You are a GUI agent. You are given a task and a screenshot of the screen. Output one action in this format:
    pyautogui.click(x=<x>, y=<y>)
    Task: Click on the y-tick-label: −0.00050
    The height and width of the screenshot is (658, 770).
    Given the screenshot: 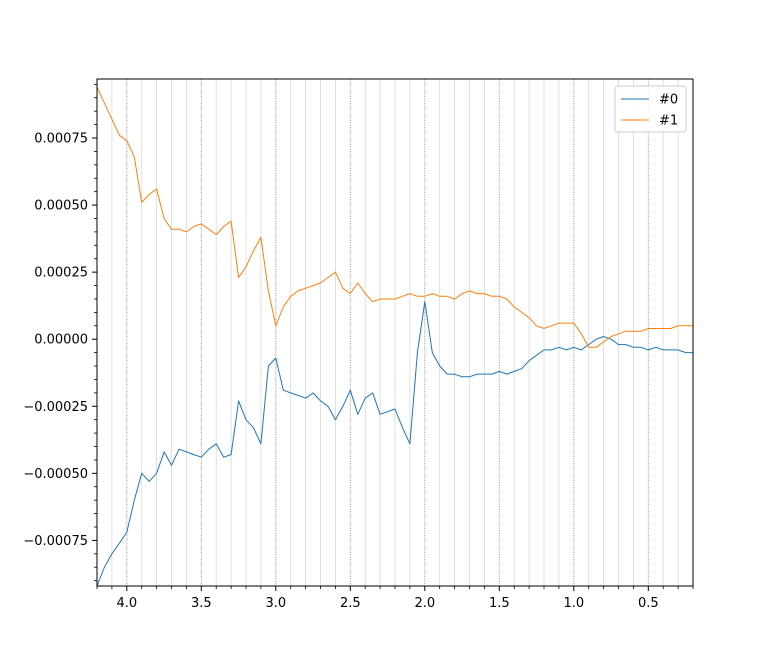 What is the action you would take?
    pyautogui.click(x=55, y=474)
    